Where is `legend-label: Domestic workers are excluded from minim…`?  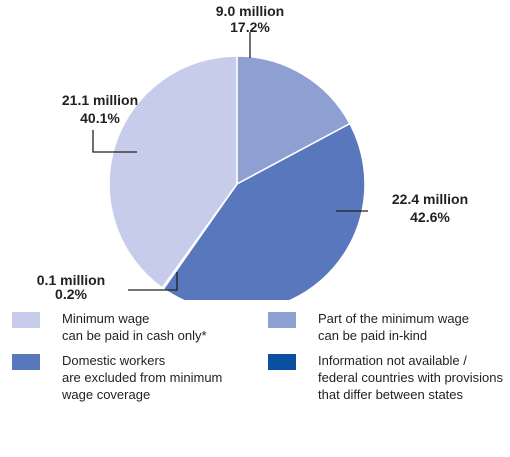
legend-label: Domestic workers are excluded from minim… is located at coordinates (142, 377).